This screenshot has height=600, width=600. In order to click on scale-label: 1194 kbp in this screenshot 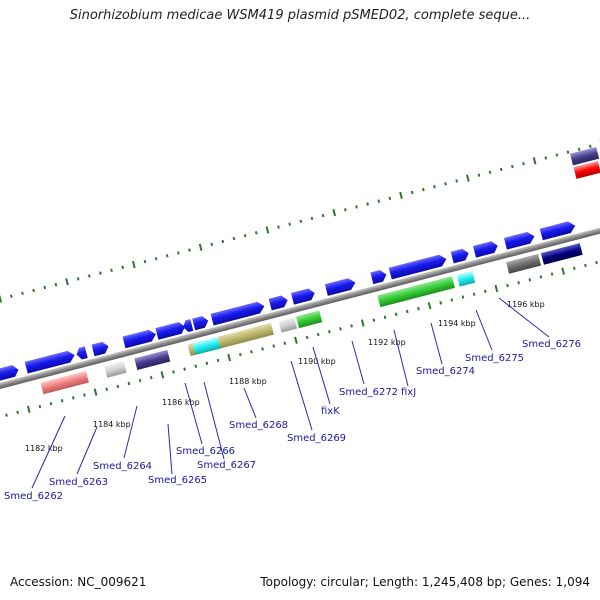, I will do `click(457, 323)`.